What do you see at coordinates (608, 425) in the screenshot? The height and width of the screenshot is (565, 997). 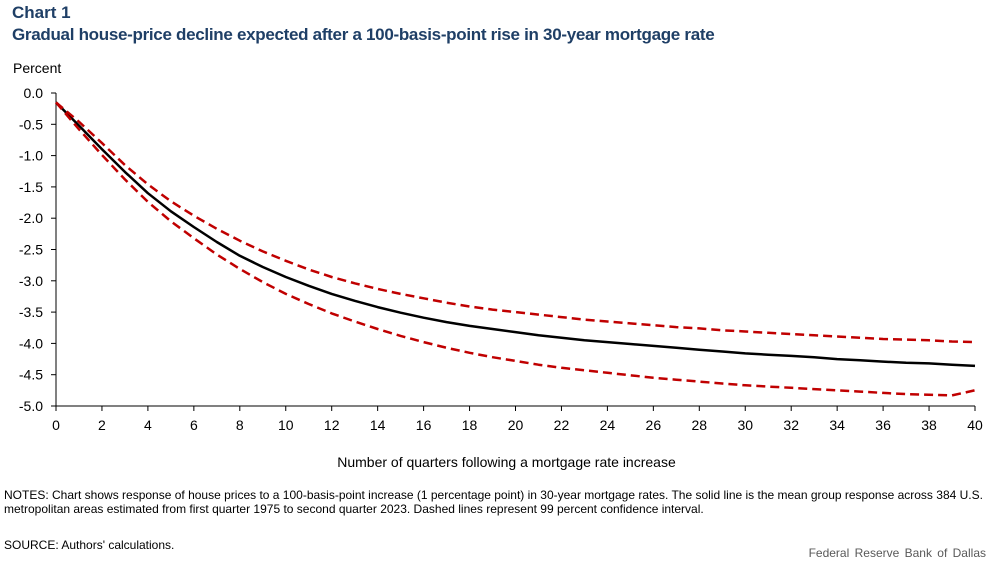 I see `x-tick-label: 24` at bounding box center [608, 425].